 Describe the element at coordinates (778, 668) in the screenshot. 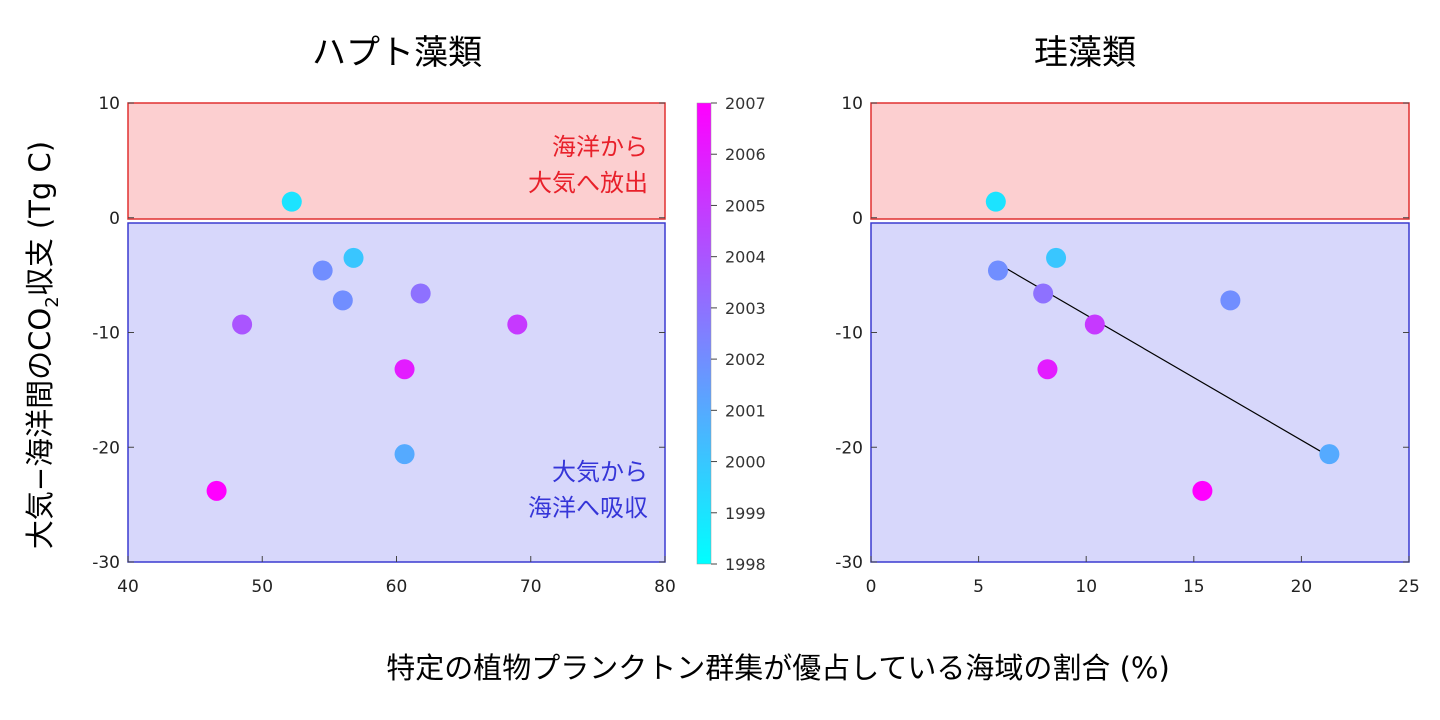

I see `x-axis-title: 特定の植物プランクトン群集が優占している海域の割合 (%)` at that location.